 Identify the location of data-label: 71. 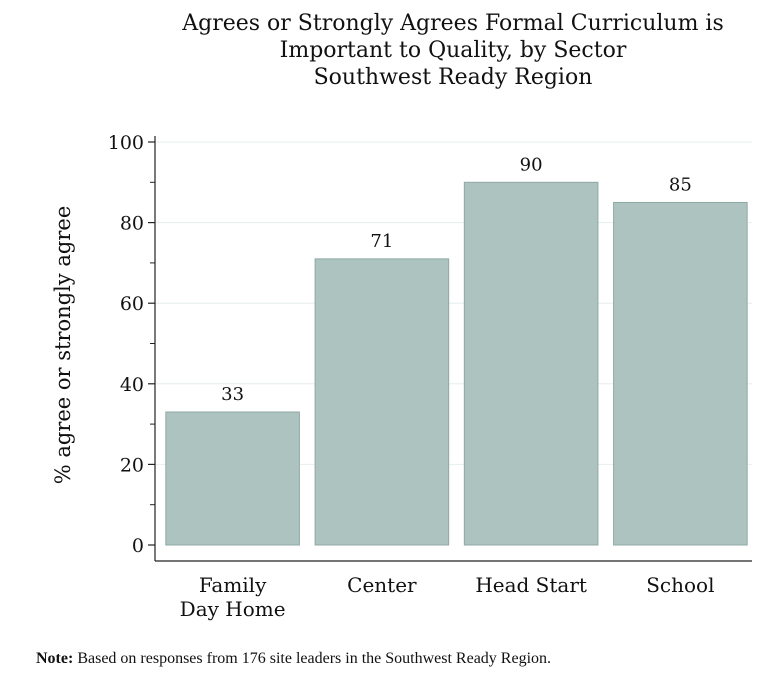
(381, 241).